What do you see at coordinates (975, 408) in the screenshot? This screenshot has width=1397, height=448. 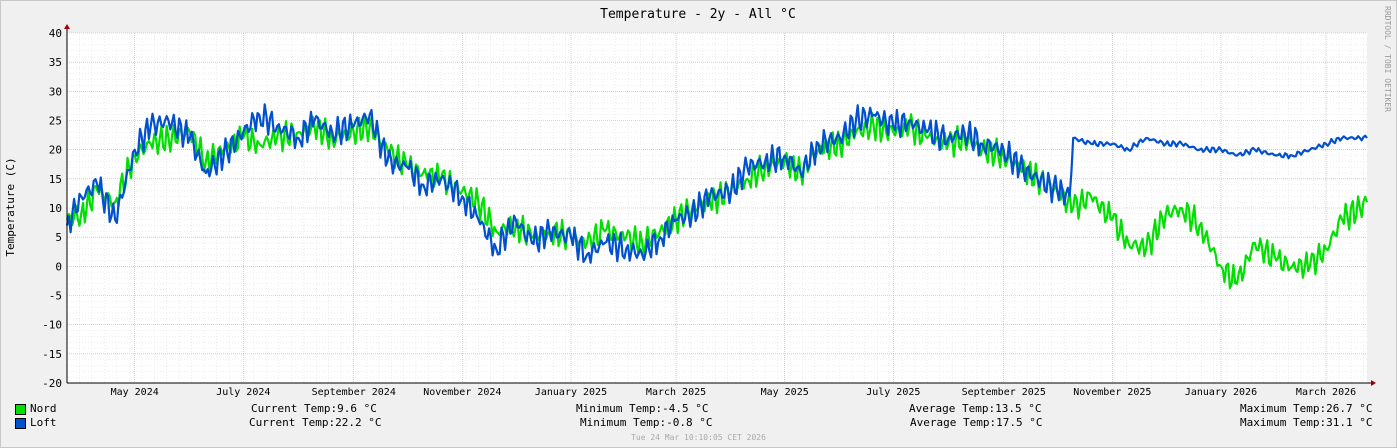 I see `legend-average-nord: Average Temp:13.5 °C` at bounding box center [975, 408].